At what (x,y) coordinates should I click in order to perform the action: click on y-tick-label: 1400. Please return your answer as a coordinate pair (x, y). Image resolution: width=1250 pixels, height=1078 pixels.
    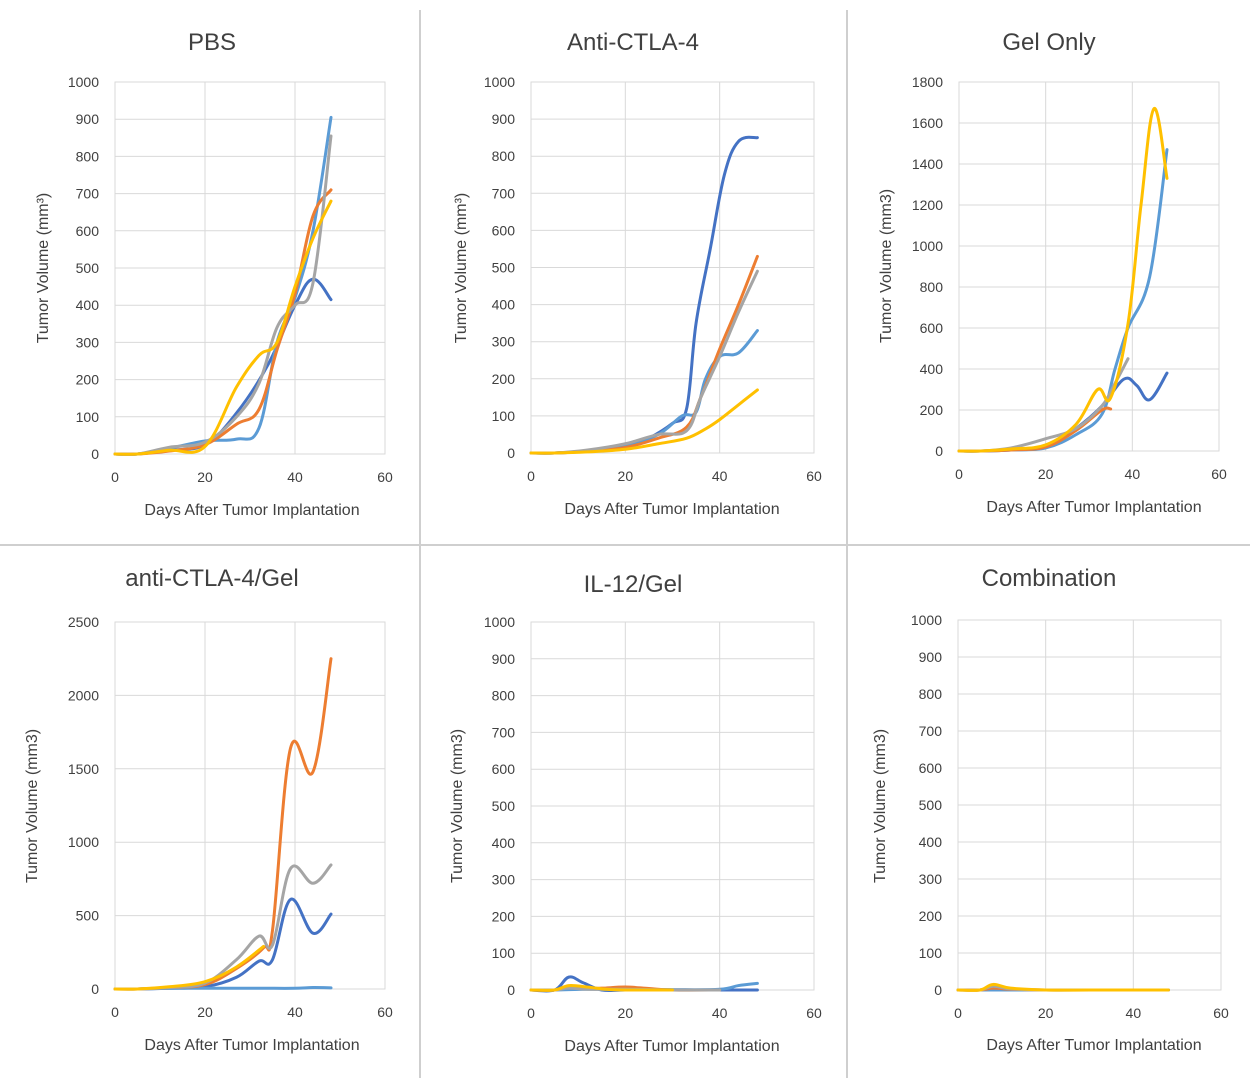
    Looking at the image, I should click on (927, 164).